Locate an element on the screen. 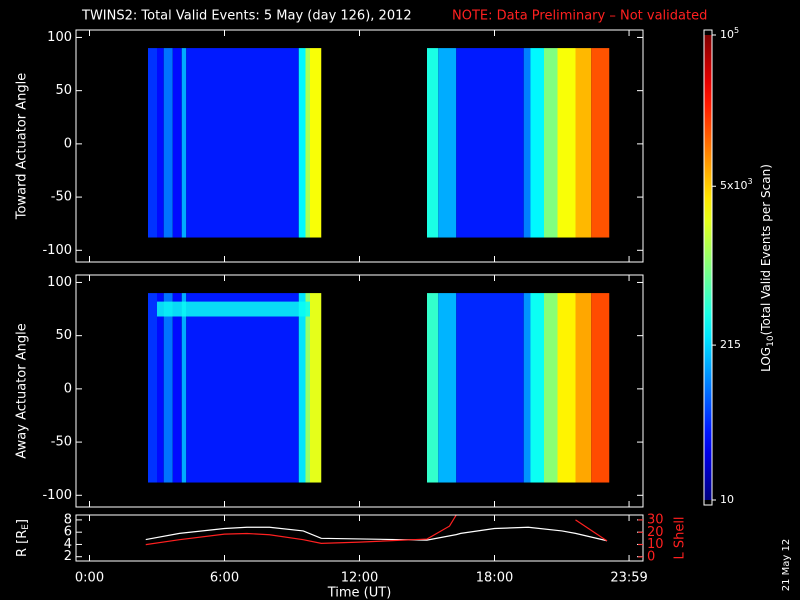 Image resolution: width=800 pixels, height=600 pixels. x-tick-label: 23:59 is located at coordinates (628, 578).